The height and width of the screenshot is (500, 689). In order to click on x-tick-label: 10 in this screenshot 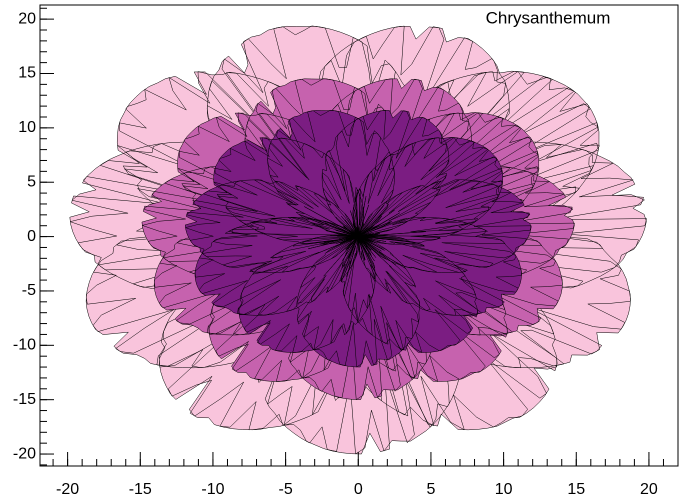, I will do `click(504, 489)`.